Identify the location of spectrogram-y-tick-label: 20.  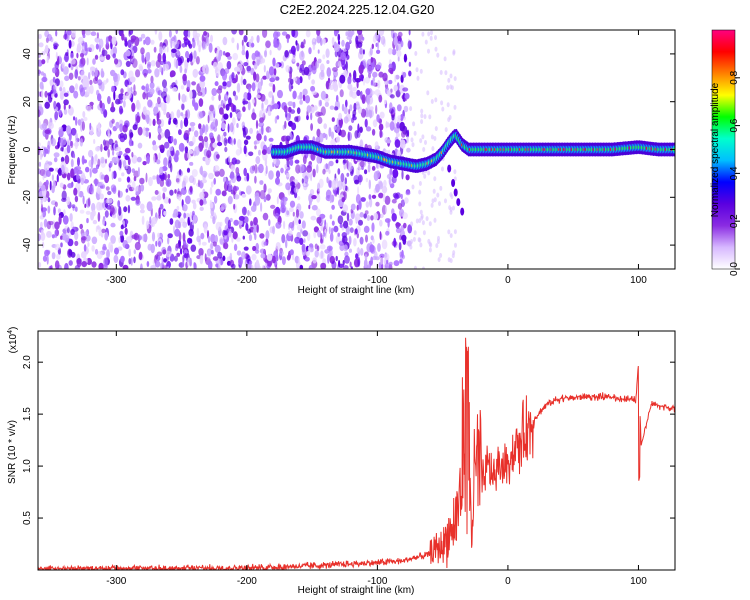
(27, 102).